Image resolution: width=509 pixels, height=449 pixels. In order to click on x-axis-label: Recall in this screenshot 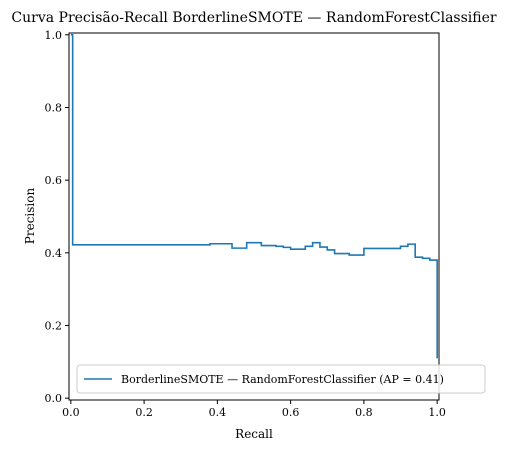, I will do `click(254, 434)`.